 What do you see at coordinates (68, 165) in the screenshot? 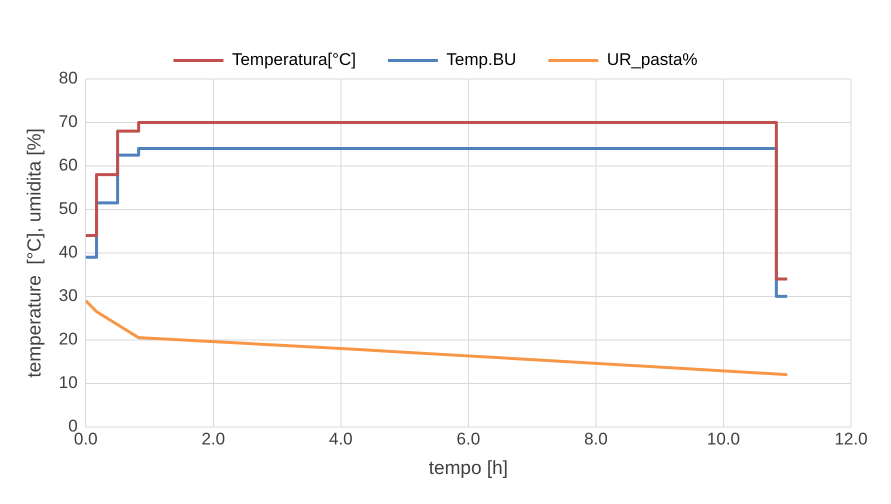
I see `y-tick-label: 60` at bounding box center [68, 165].